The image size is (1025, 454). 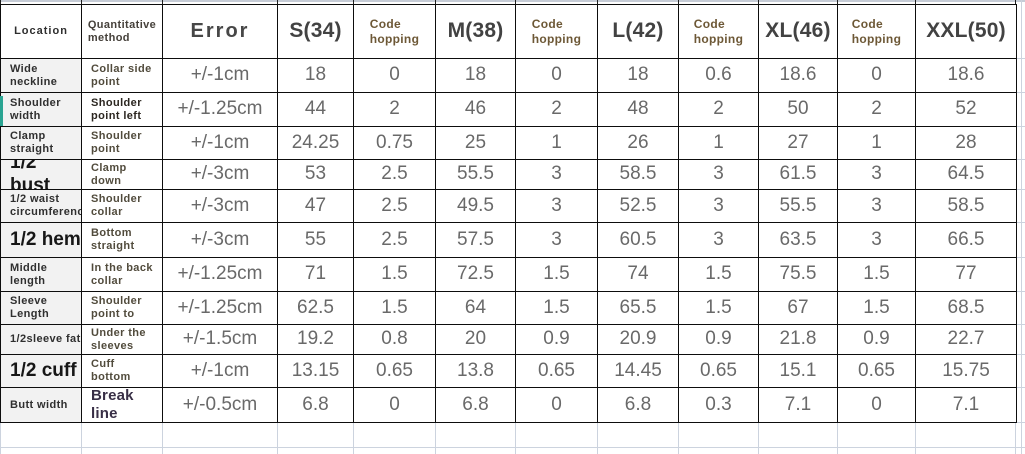 What do you see at coordinates (798, 110) in the screenshot?
I see `value-cell: 50` at bounding box center [798, 110].